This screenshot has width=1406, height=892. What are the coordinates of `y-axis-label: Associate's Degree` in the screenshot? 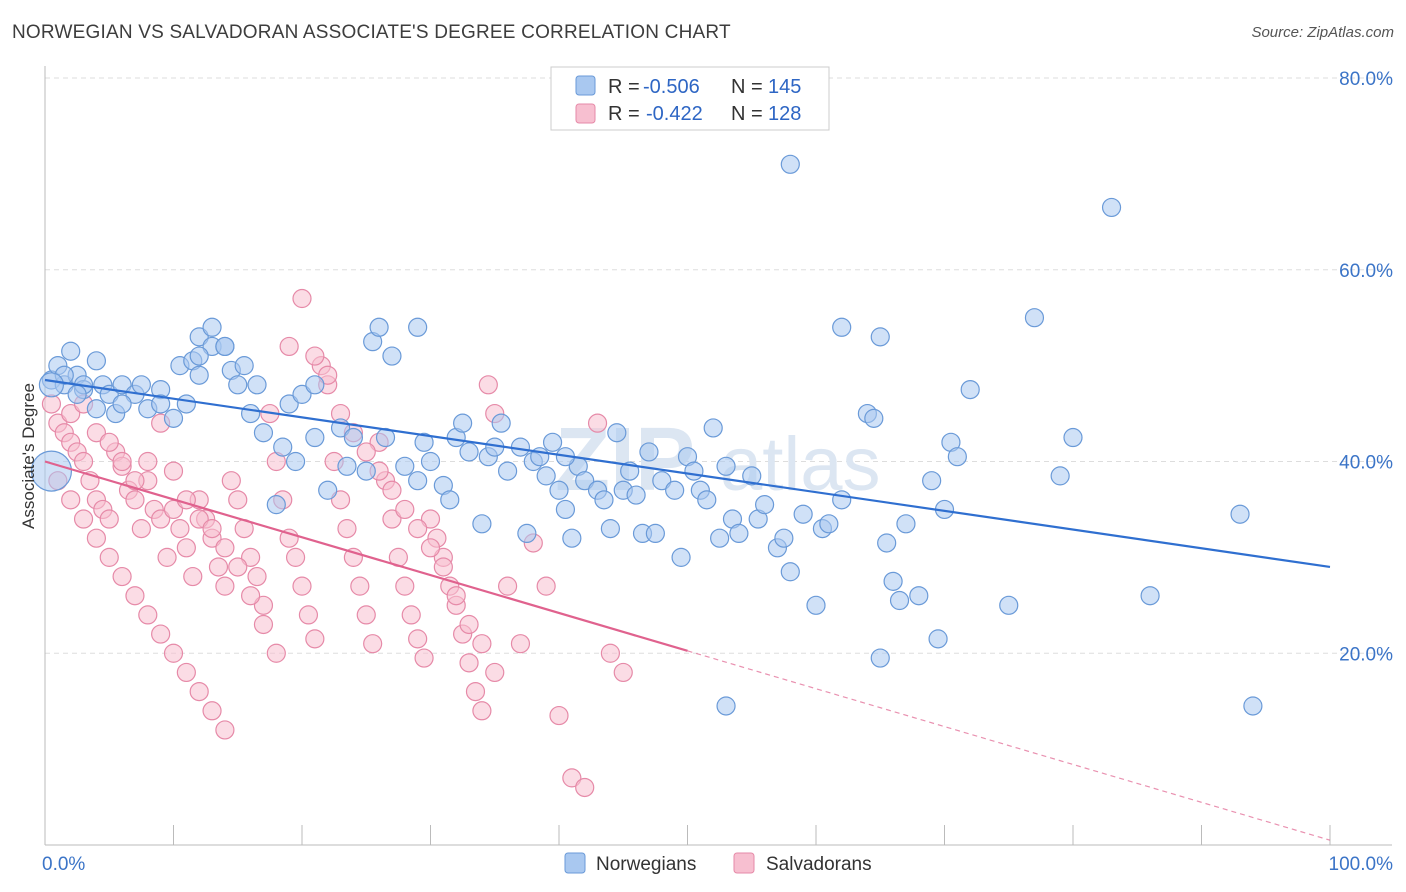 It's located at (28, 456).